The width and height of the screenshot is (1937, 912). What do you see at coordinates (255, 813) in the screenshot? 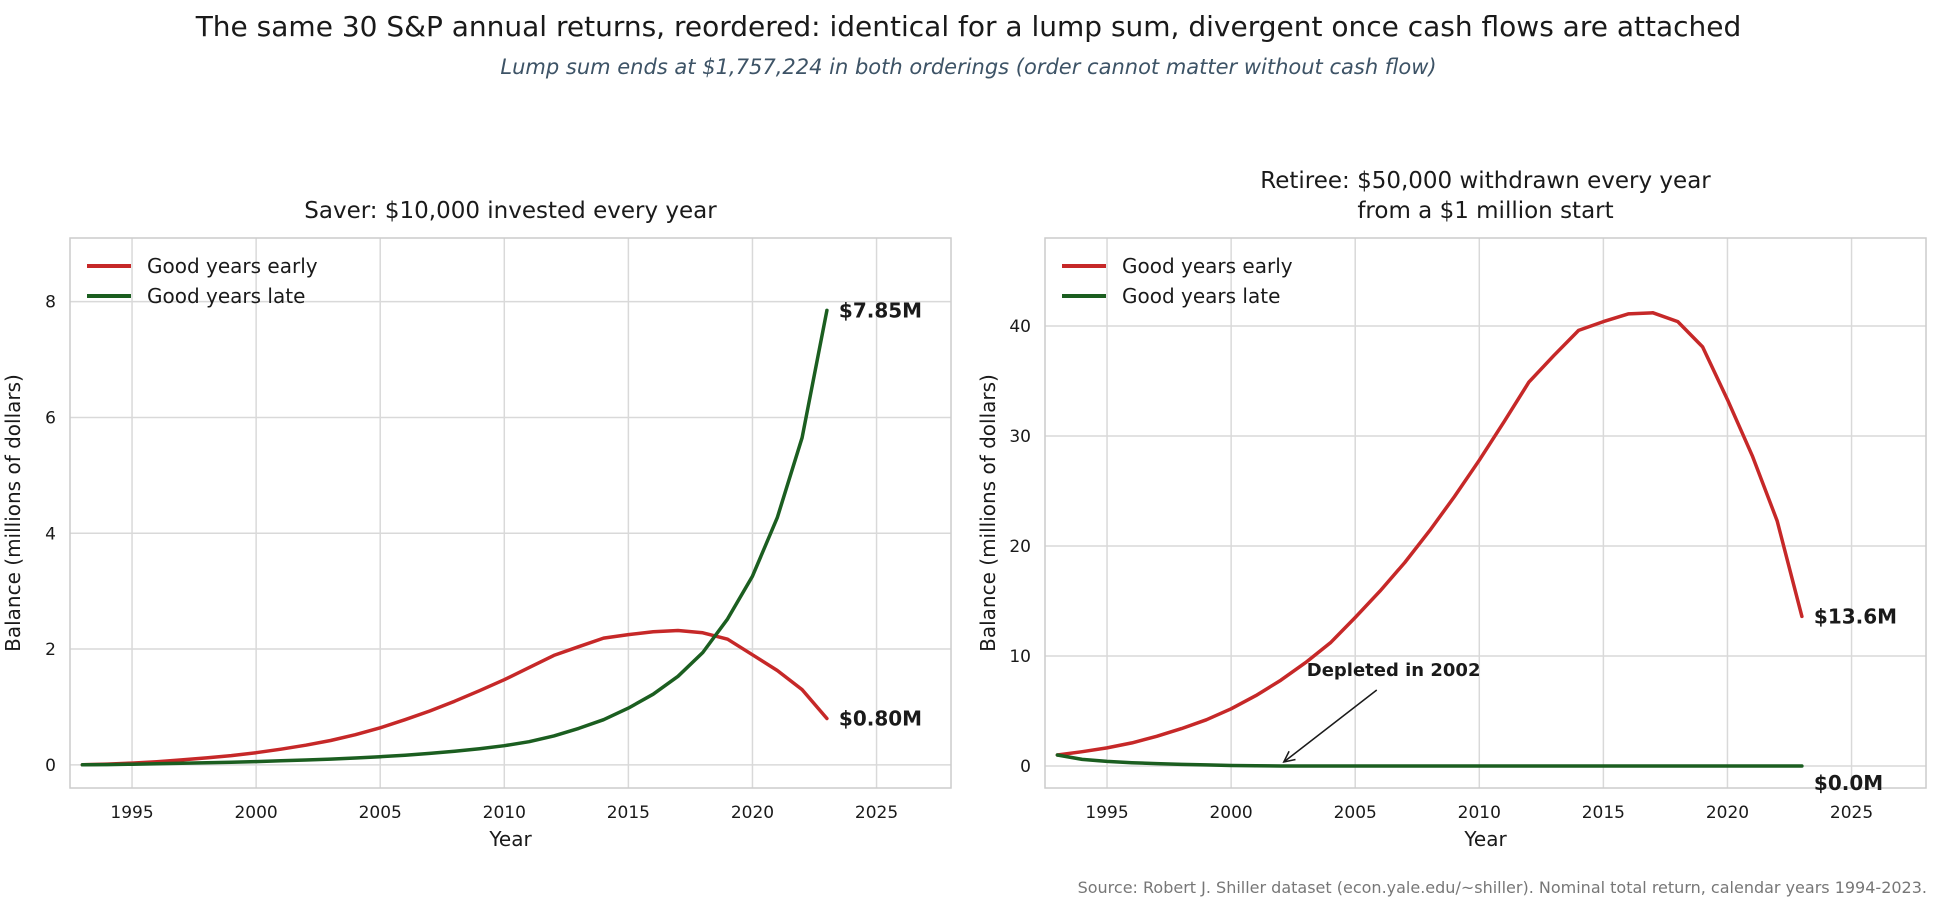
I see `saver-x-tick-label: 2000` at bounding box center [255, 813].